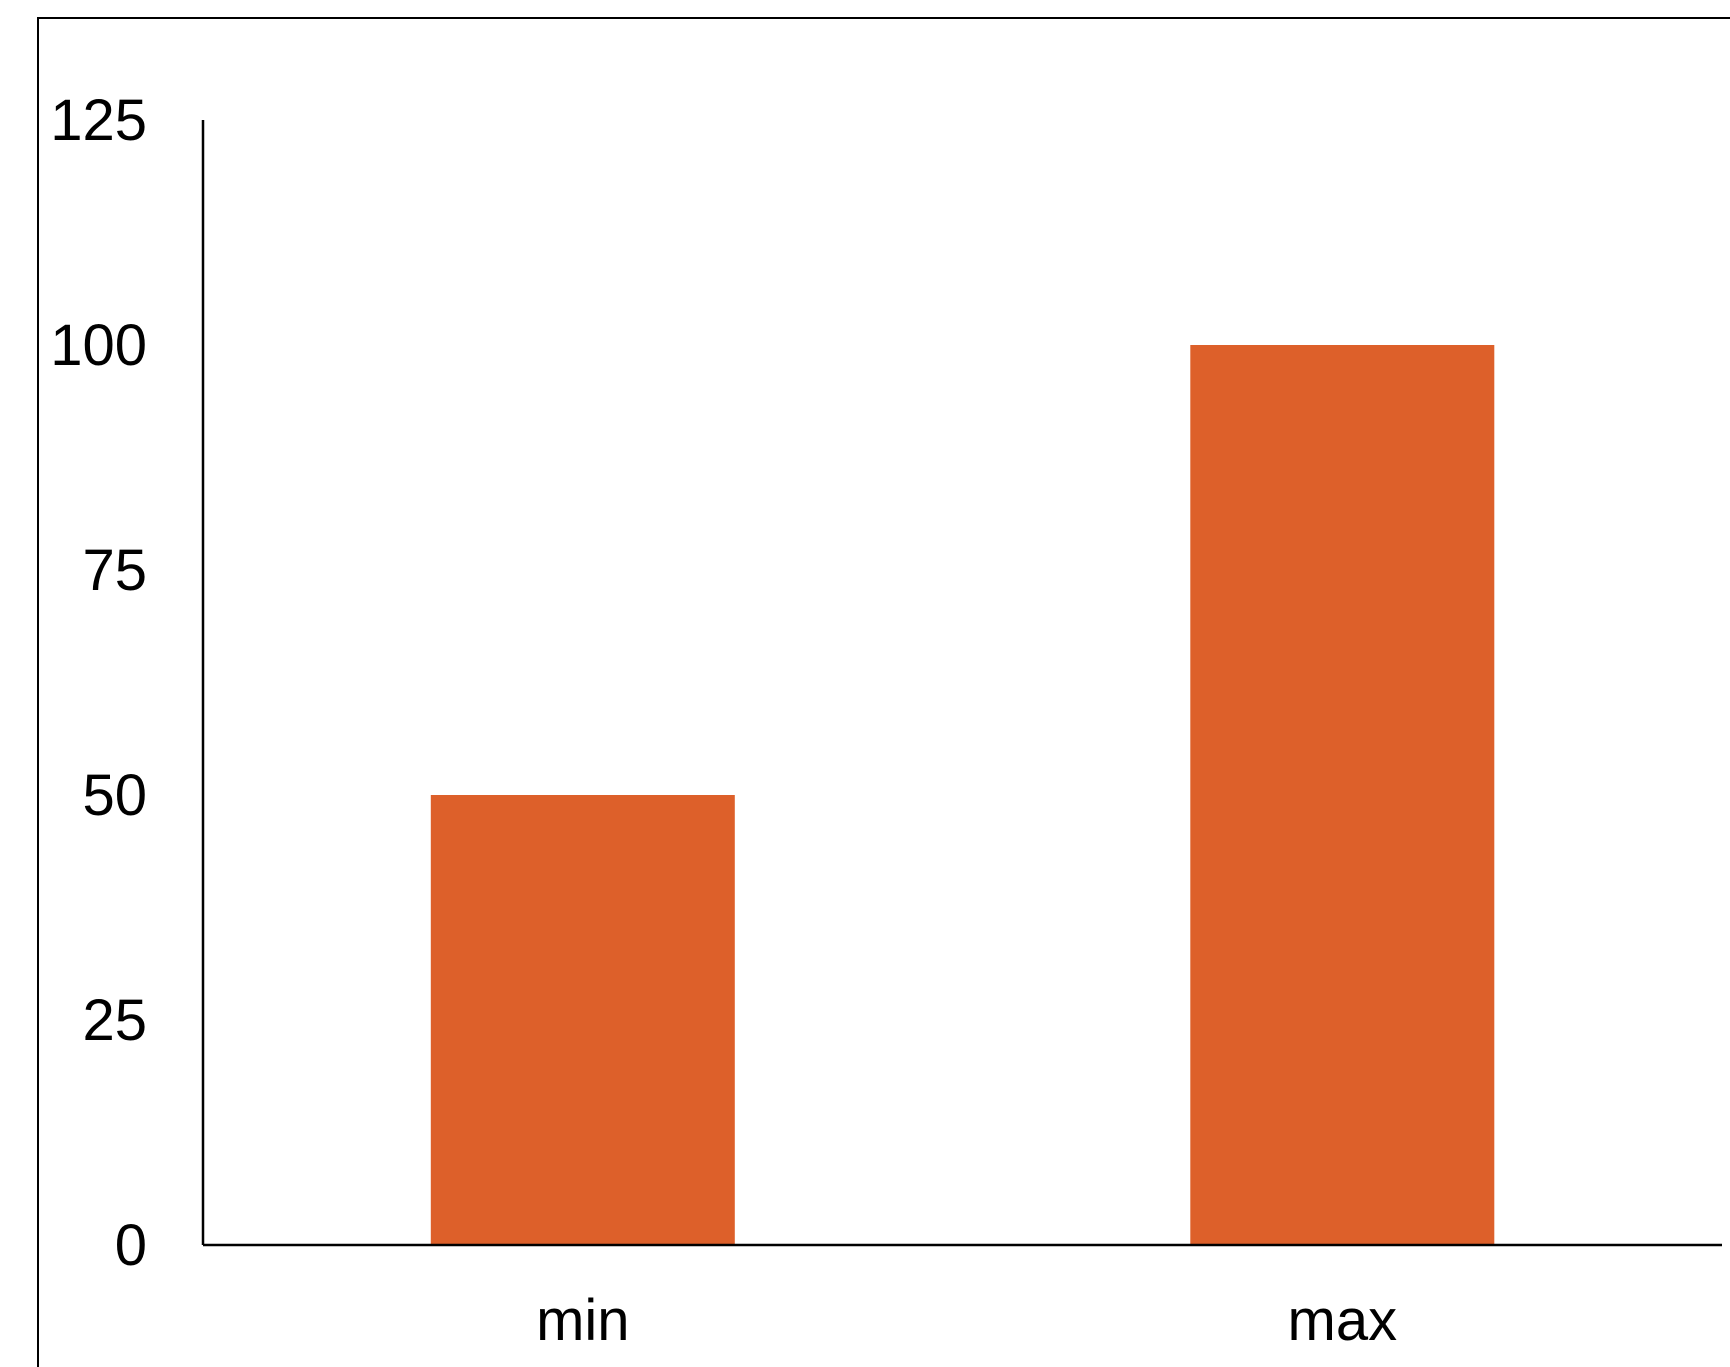  Describe the element at coordinates (1342, 795) in the screenshot. I see `bar-max` at that location.